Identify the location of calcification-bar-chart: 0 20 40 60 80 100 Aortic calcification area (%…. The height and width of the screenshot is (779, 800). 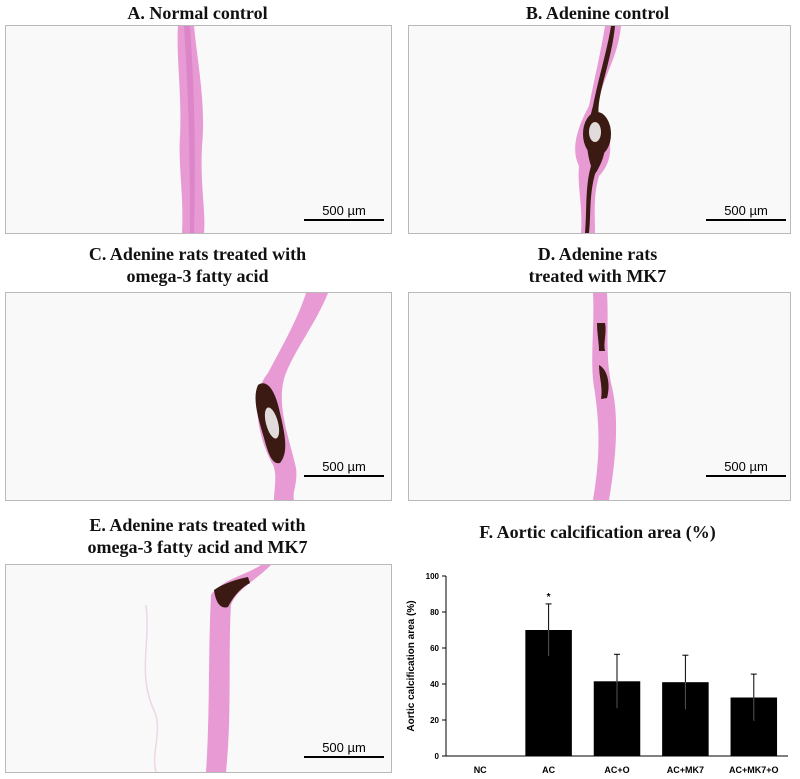
(597, 673).